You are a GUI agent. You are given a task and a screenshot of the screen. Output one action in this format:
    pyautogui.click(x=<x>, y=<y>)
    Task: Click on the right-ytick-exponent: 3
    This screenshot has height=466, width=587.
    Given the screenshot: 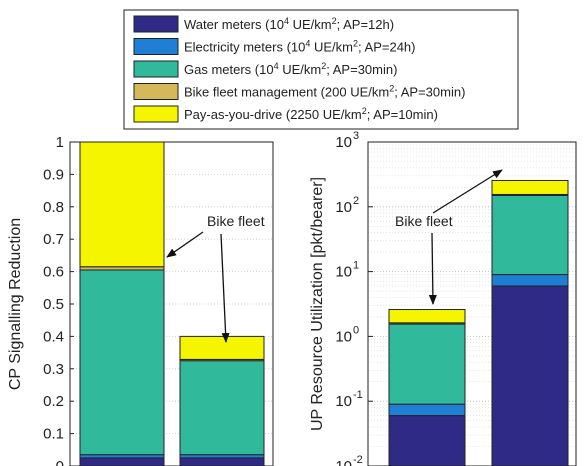 What is the action you would take?
    pyautogui.click(x=356, y=136)
    